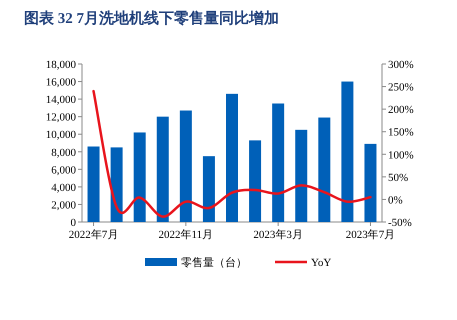  What do you see at coordinates (371, 235) in the screenshot?
I see `x-tick-label: 2023年7月` at bounding box center [371, 235].